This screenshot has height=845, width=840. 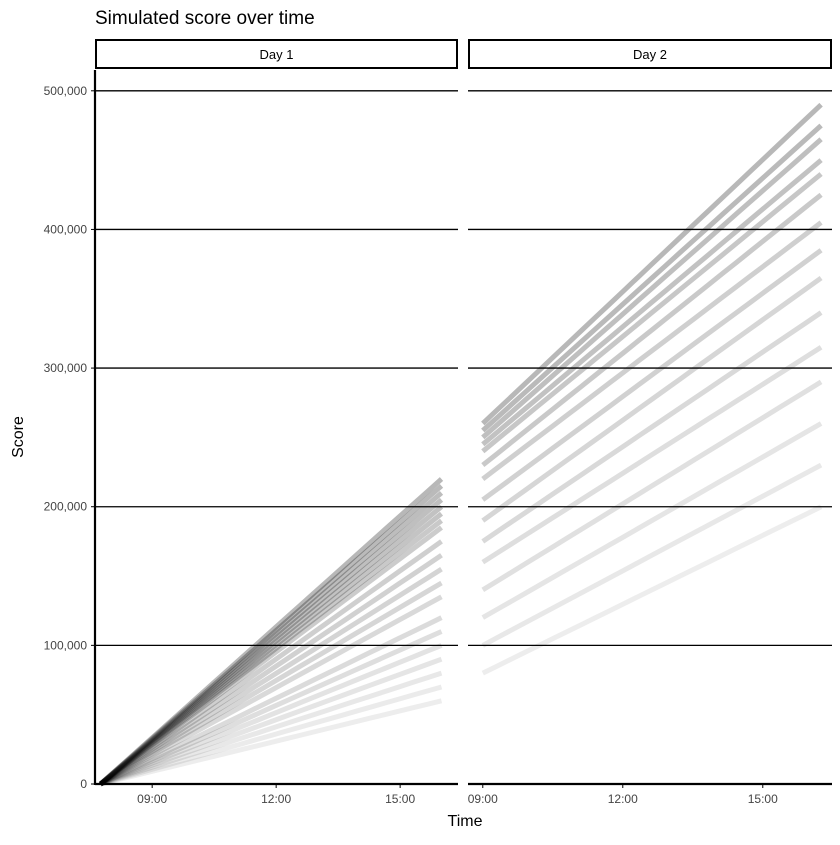 What do you see at coordinates (66, 507) in the screenshot?
I see `y-tick-label: 200,000` at bounding box center [66, 507].